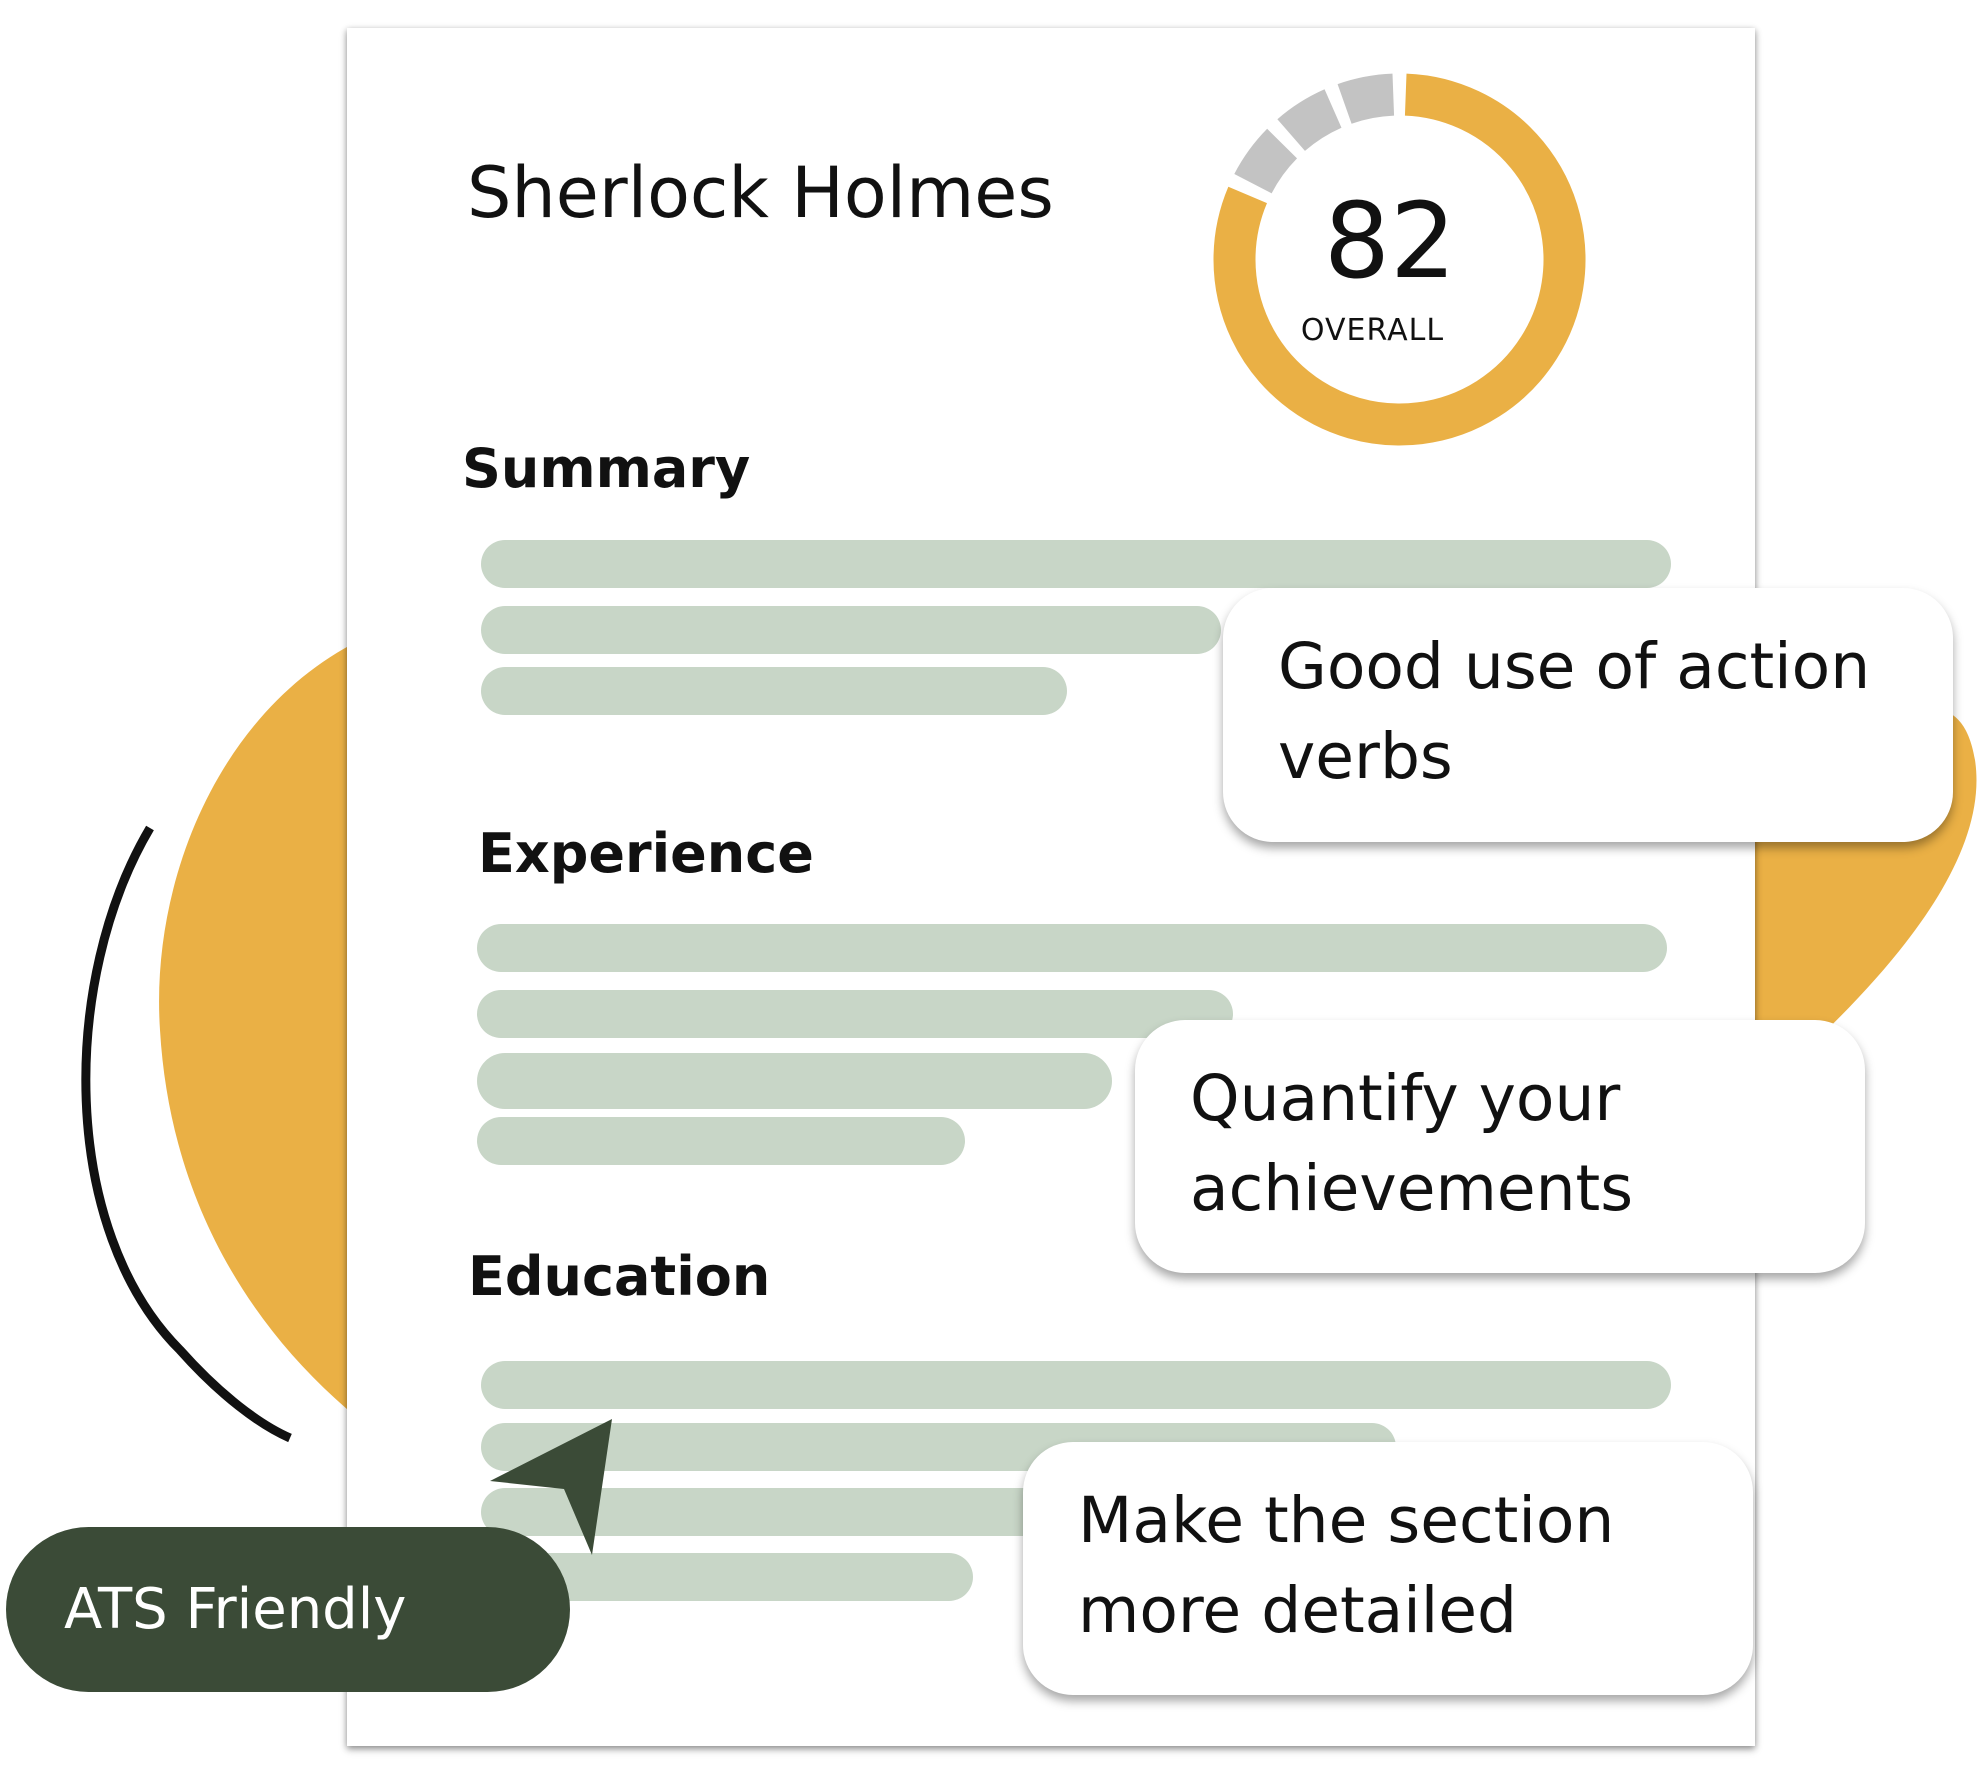 The height and width of the screenshot is (1792, 1983). I want to click on score-arc-filled, so click(1399, 259).